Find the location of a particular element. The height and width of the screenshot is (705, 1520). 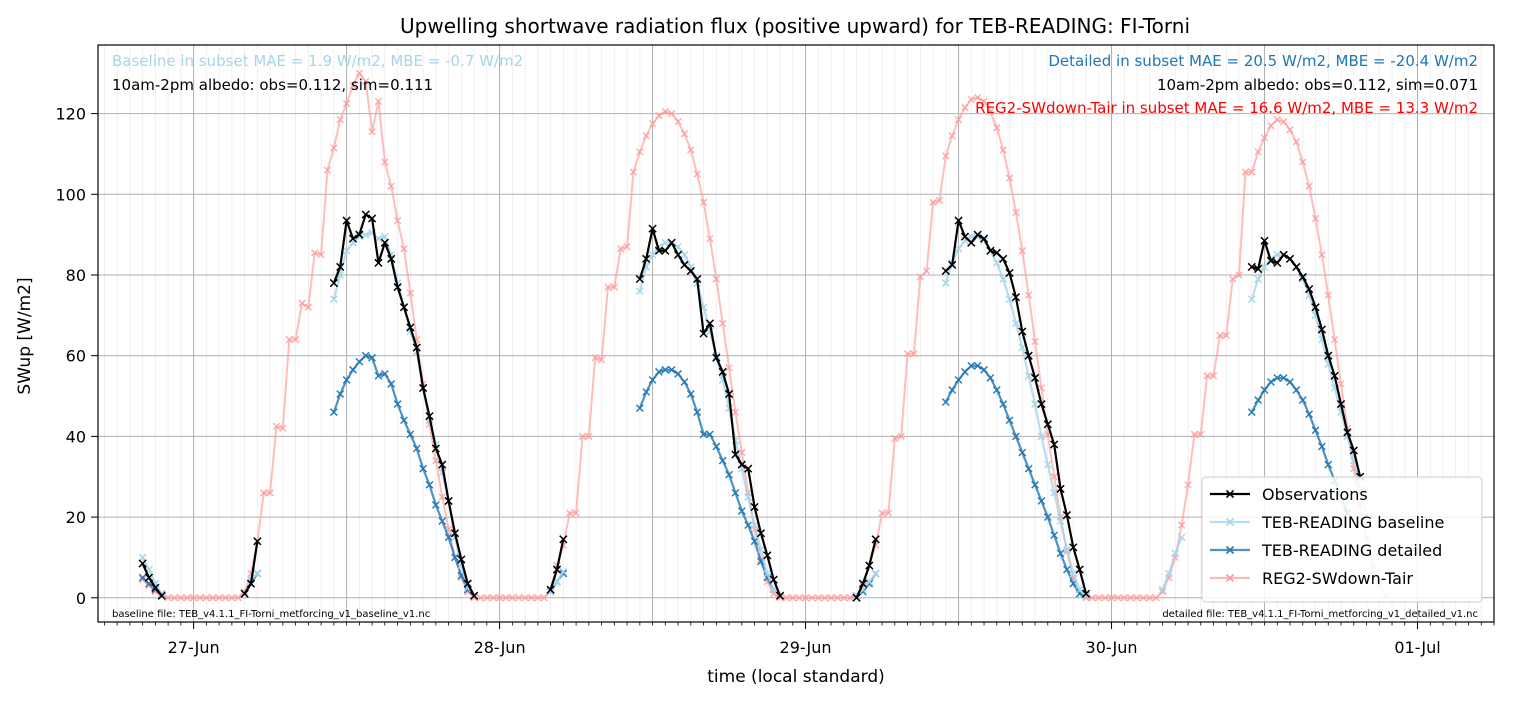

legend-item-observations: Observations is located at coordinates (1289, 494).